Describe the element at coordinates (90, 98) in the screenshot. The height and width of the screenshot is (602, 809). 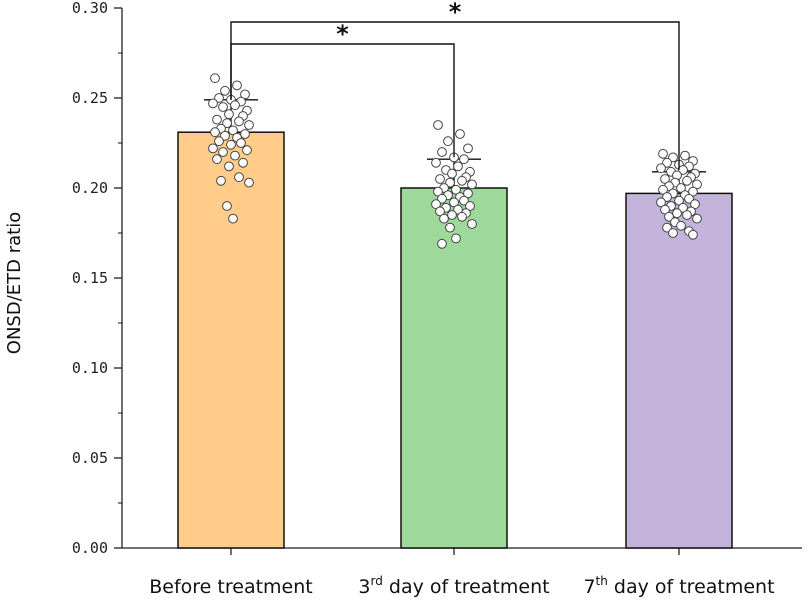
I see `y-tick-label: 0.25` at that location.